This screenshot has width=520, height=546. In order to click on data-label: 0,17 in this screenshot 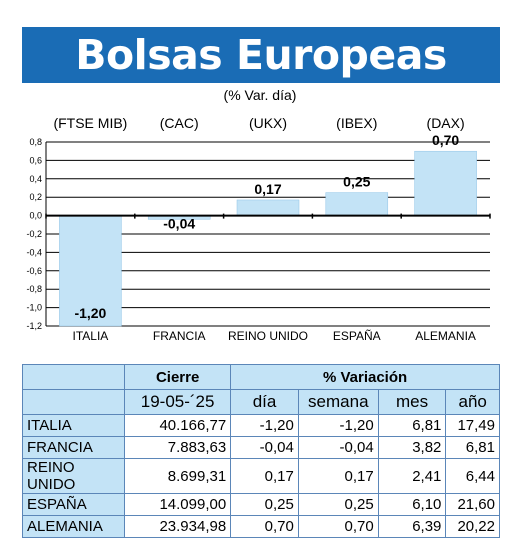, I will do `click(267, 189)`.